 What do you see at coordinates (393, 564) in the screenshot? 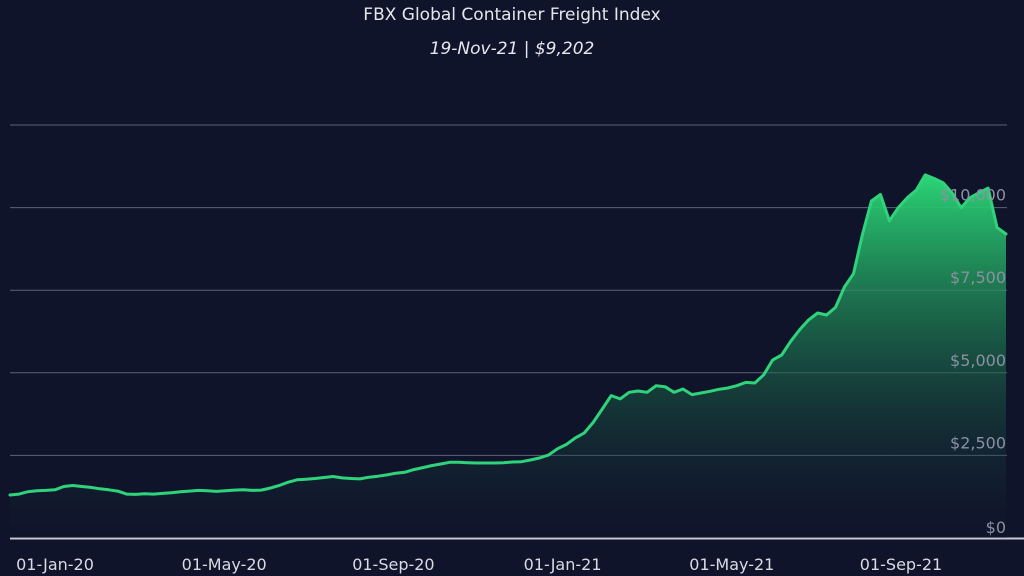
I see `x-tick-label: 01-Sep-20` at bounding box center [393, 564].